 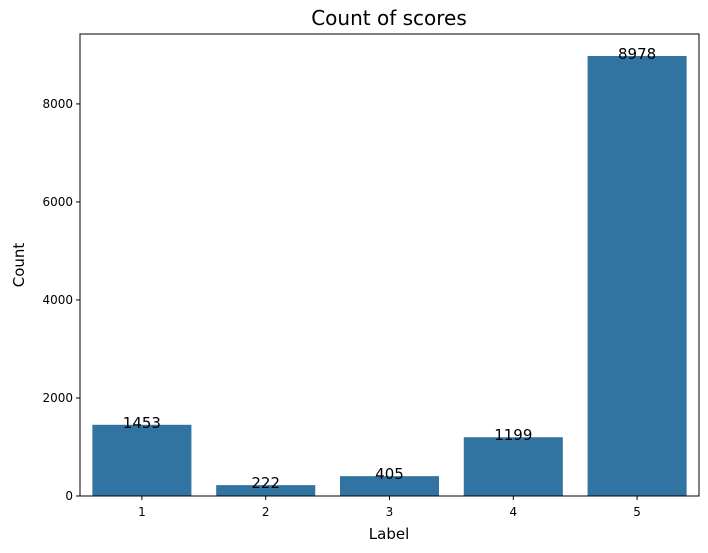 What do you see at coordinates (57, 398) in the screenshot?
I see `y-tick-label-2000: 2000` at bounding box center [57, 398].